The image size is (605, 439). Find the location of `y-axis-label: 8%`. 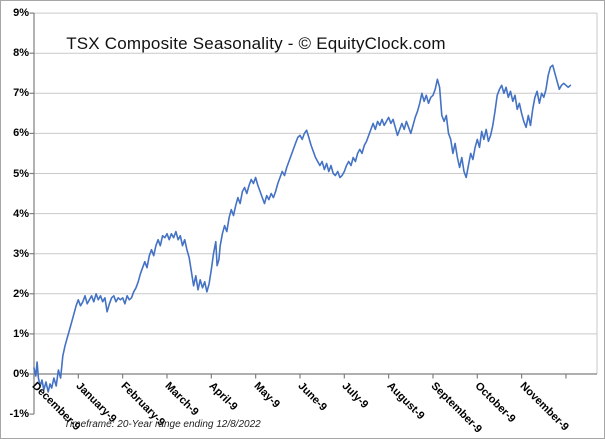

y-axis-label: 8% is located at coordinates (21, 53).